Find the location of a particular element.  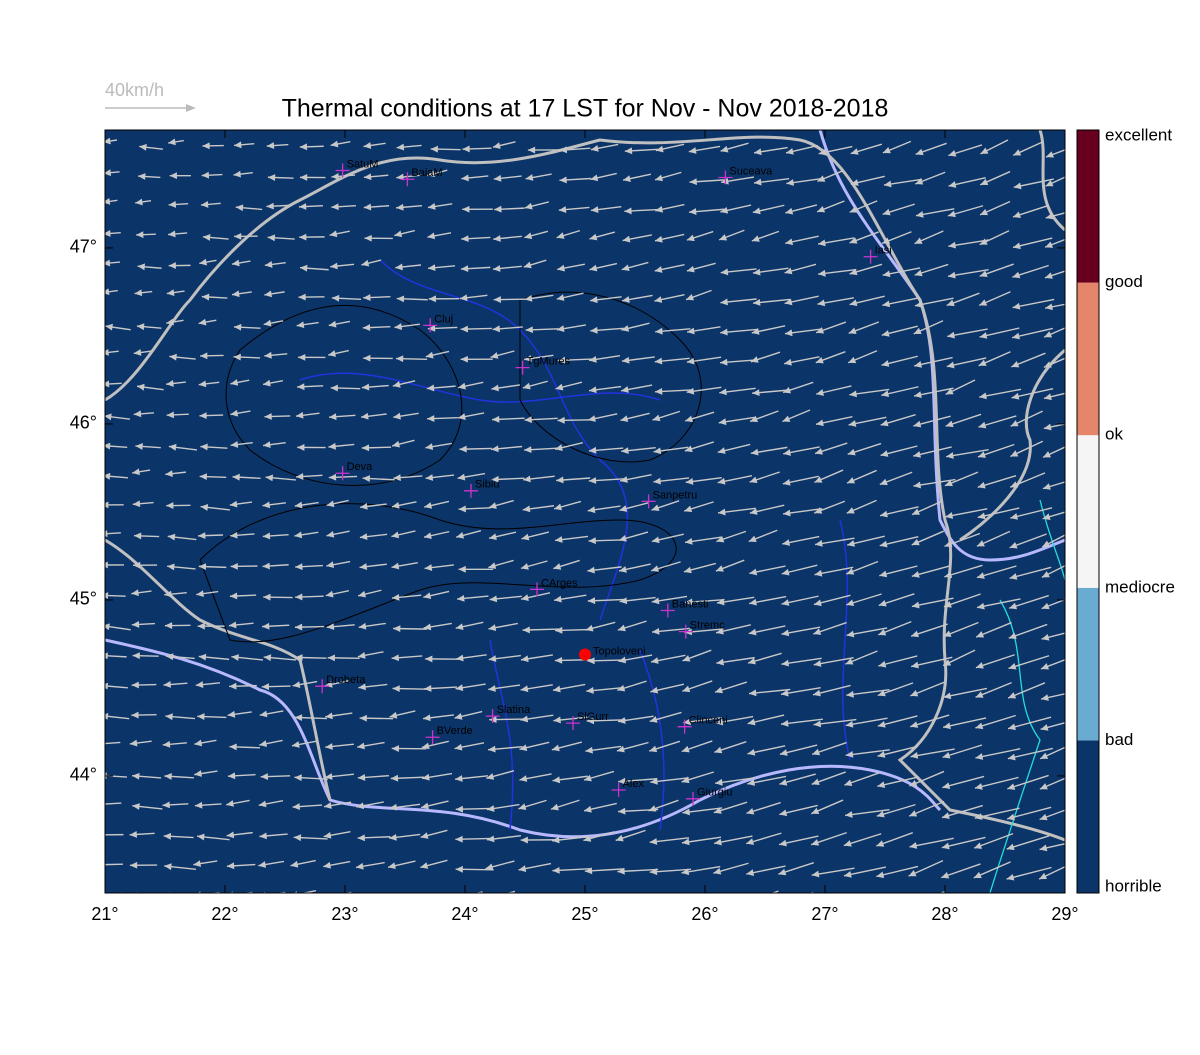

x-tick-label: 22° is located at coordinates (224, 914).